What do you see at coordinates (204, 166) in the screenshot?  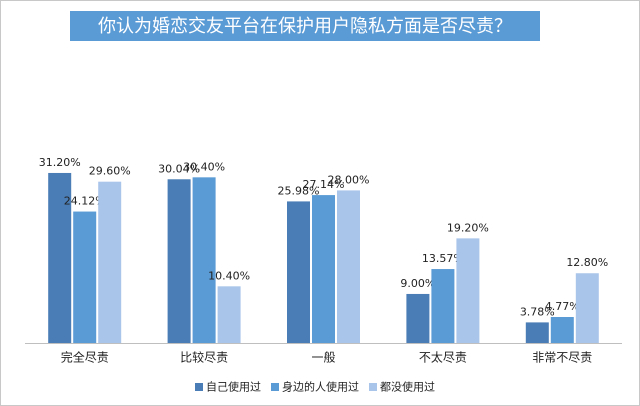 I see `value-label: 30.40%` at bounding box center [204, 166].